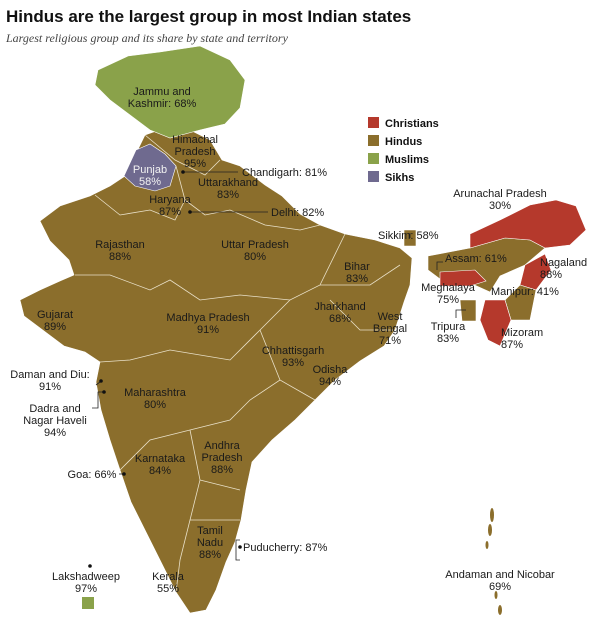 The image size is (600, 630). I want to click on legend-label: Hindus, so click(403, 142).